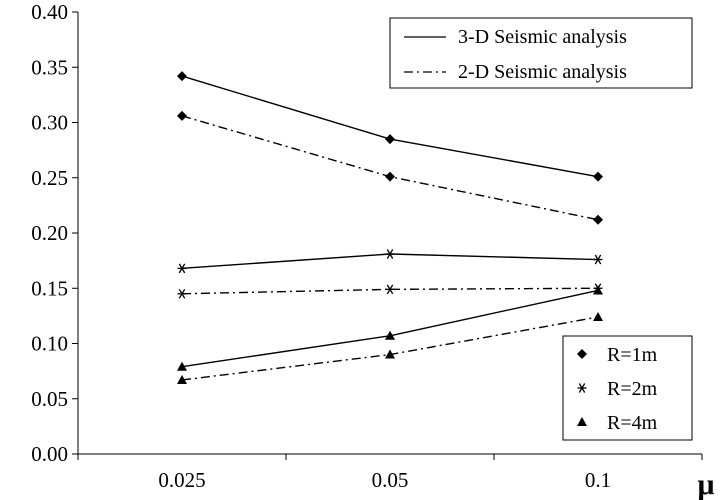  What do you see at coordinates (49, 233) in the screenshot?
I see `y-tick-label: 0.20` at bounding box center [49, 233].